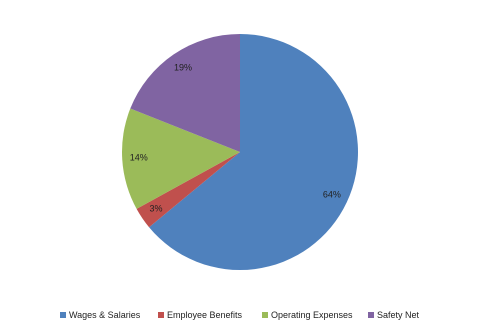  Describe the element at coordinates (312, 315) in the screenshot. I see `legend-label: Operating Expenses` at that location.